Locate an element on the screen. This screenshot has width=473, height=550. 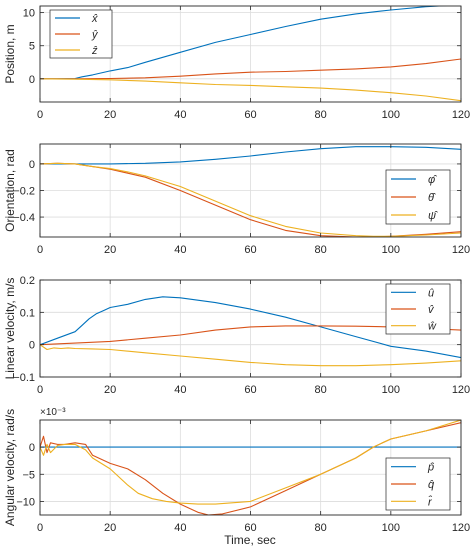
legend-label-1: φ̂ is located at coordinates (432, 180).